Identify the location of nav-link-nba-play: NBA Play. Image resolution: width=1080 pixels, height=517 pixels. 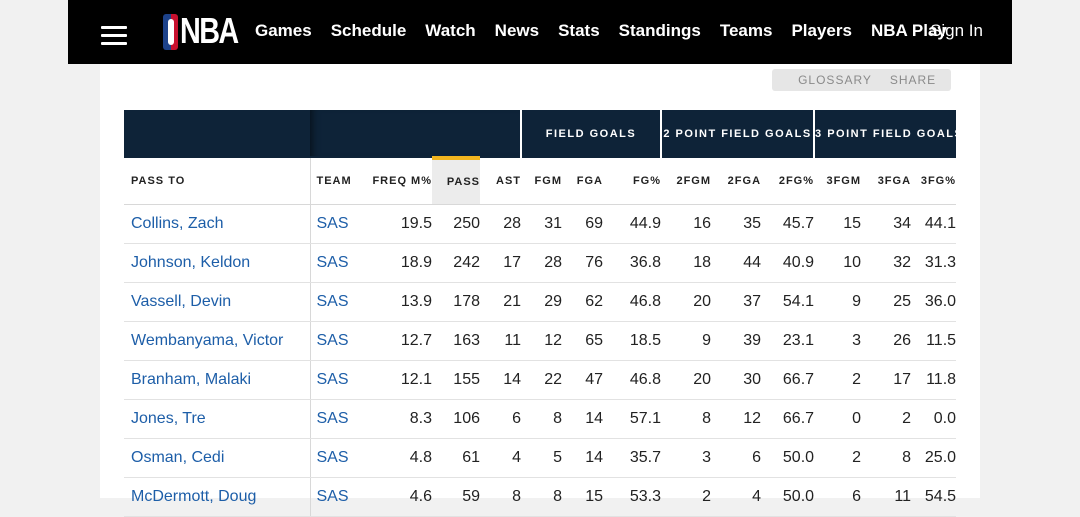
(908, 30).